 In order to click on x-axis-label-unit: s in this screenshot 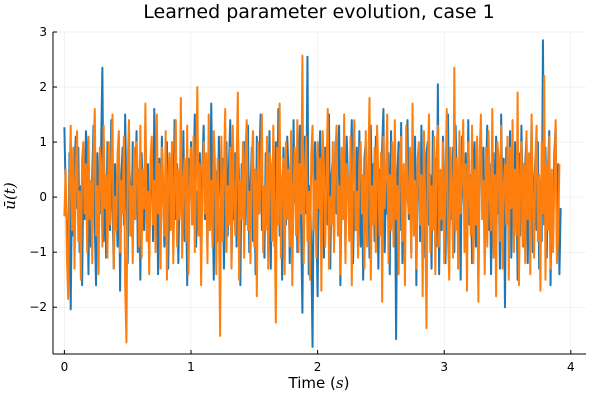, I will do `click(340, 383)`.